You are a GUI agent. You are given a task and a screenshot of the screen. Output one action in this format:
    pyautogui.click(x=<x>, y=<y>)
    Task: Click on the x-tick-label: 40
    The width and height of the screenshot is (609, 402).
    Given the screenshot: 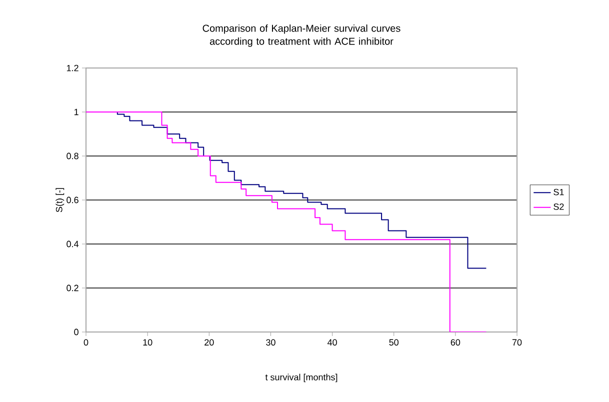 What is the action you would take?
    pyautogui.click(x=332, y=342)
    